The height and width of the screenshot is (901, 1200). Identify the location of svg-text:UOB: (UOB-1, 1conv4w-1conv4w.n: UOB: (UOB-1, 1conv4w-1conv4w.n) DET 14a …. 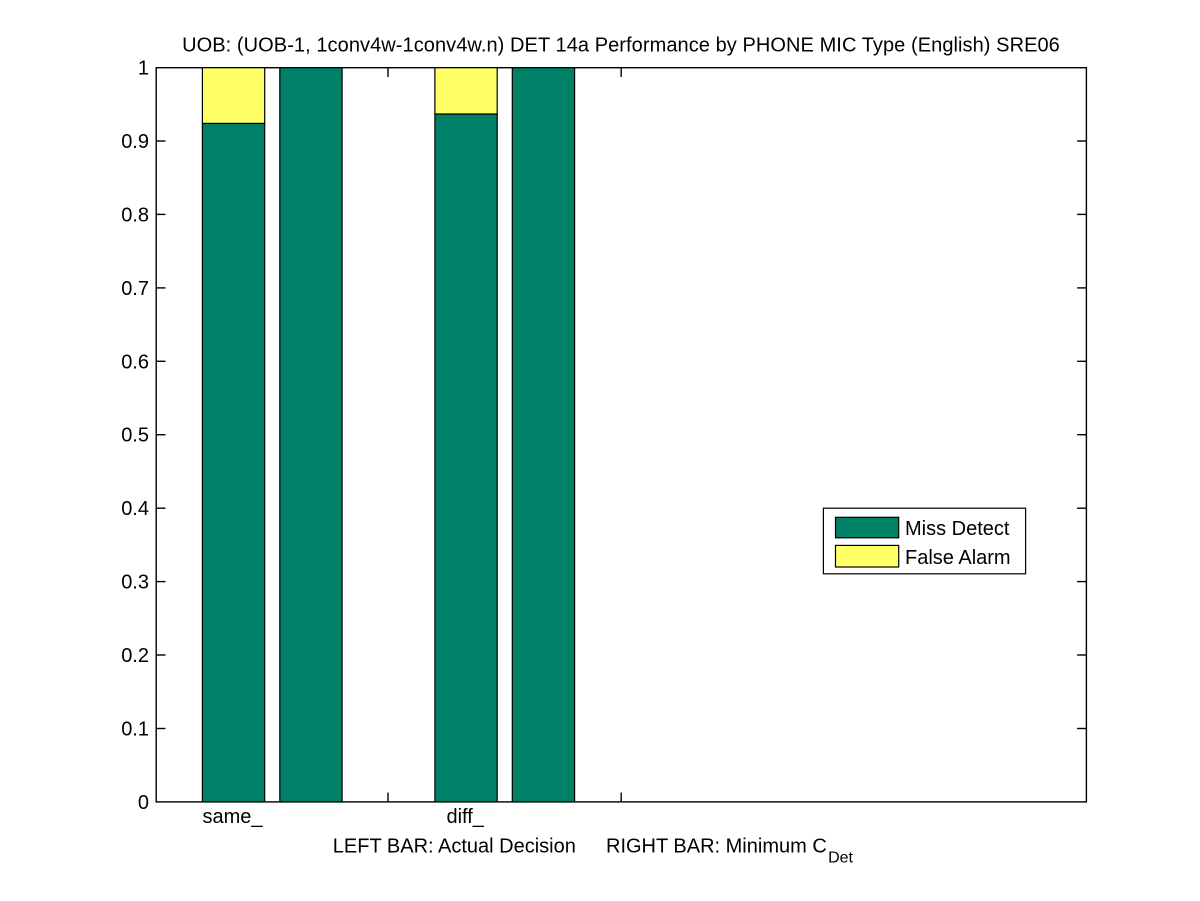
(621, 46).